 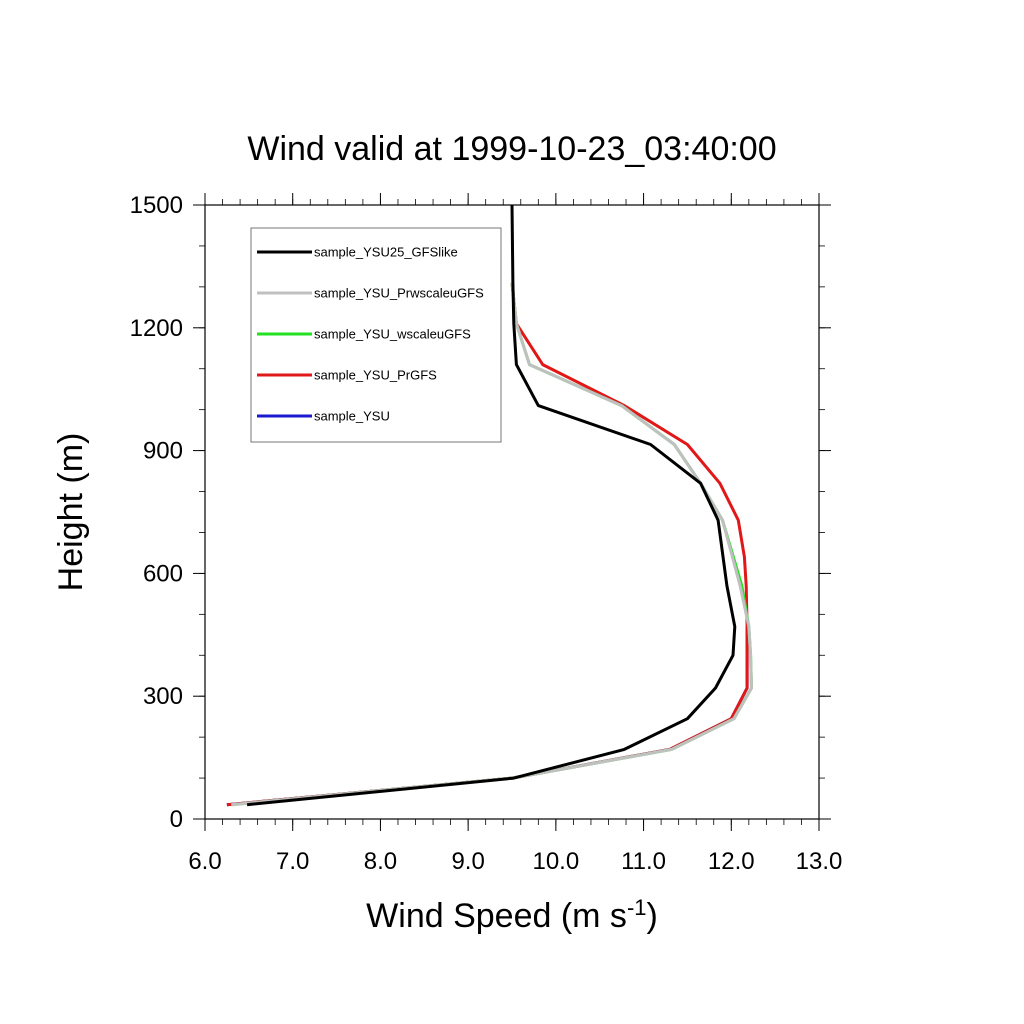 I want to click on chart-title: Wind valid at 1999-10-23_03:40:00, so click(x=511, y=149).